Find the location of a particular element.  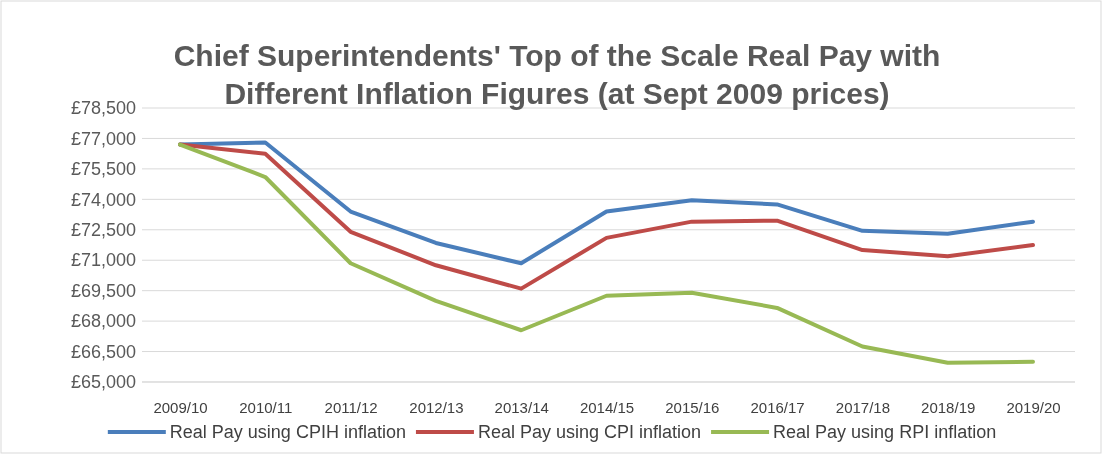

y-tick-label: £72,500 is located at coordinates (103, 230).